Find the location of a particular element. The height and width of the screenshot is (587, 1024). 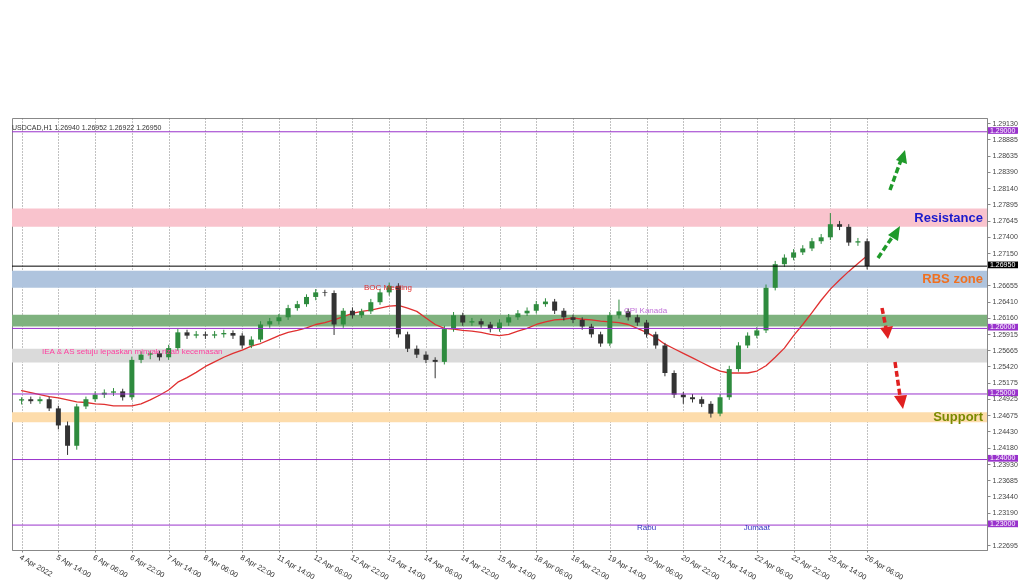

band-label: Support is located at coordinates (958, 417).